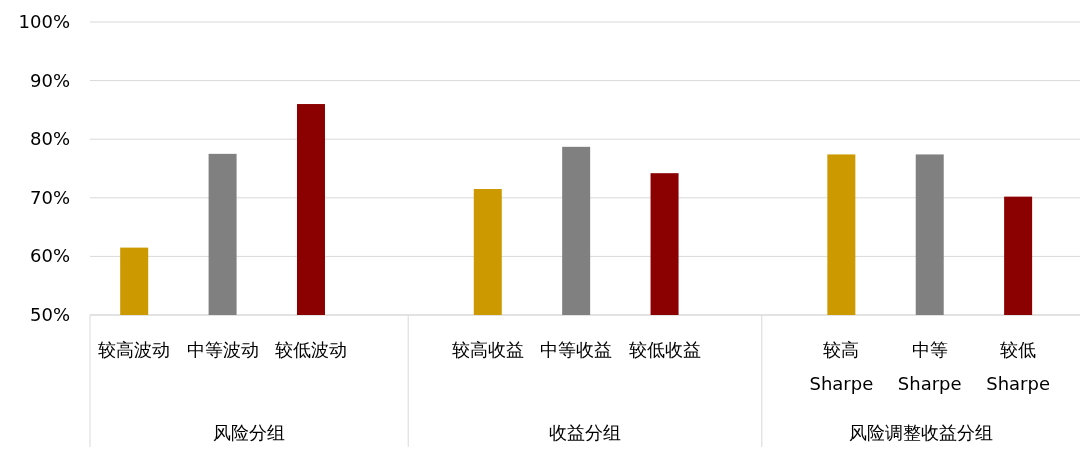  What do you see at coordinates (49, 80) in the screenshot?
I see `y-tick-label: 90%` at bounding box center [49, 80].